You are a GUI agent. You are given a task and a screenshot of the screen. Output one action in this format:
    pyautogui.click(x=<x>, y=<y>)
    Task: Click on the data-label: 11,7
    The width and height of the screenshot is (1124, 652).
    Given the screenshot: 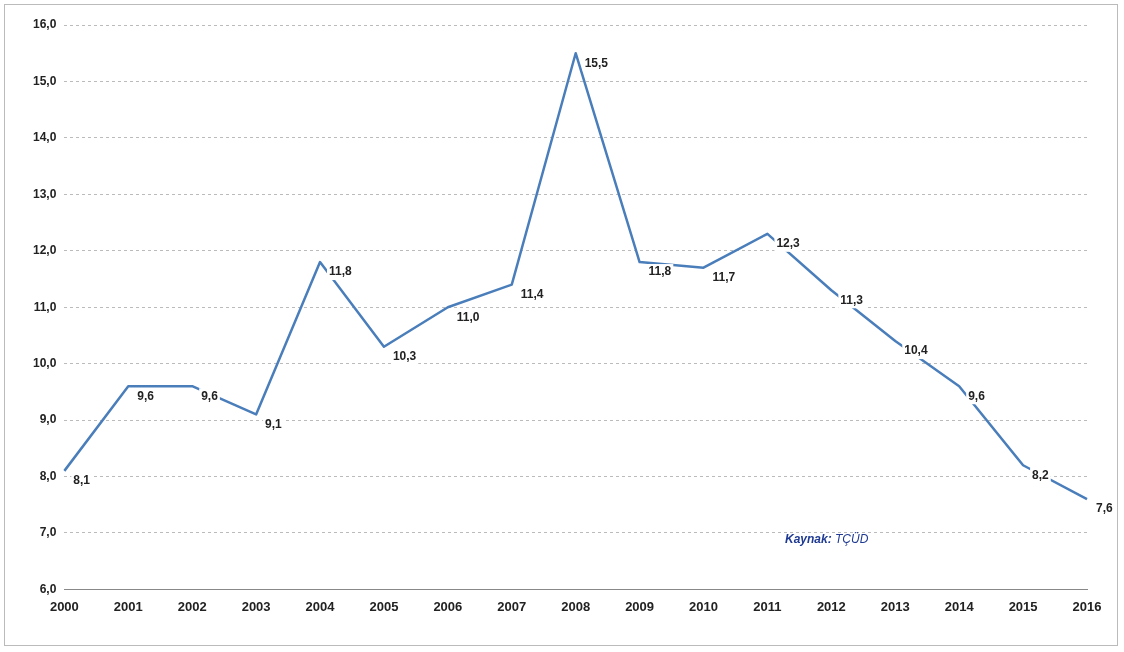 What is the action you would take?
    pyautogui.click(x=724, y=277)
    